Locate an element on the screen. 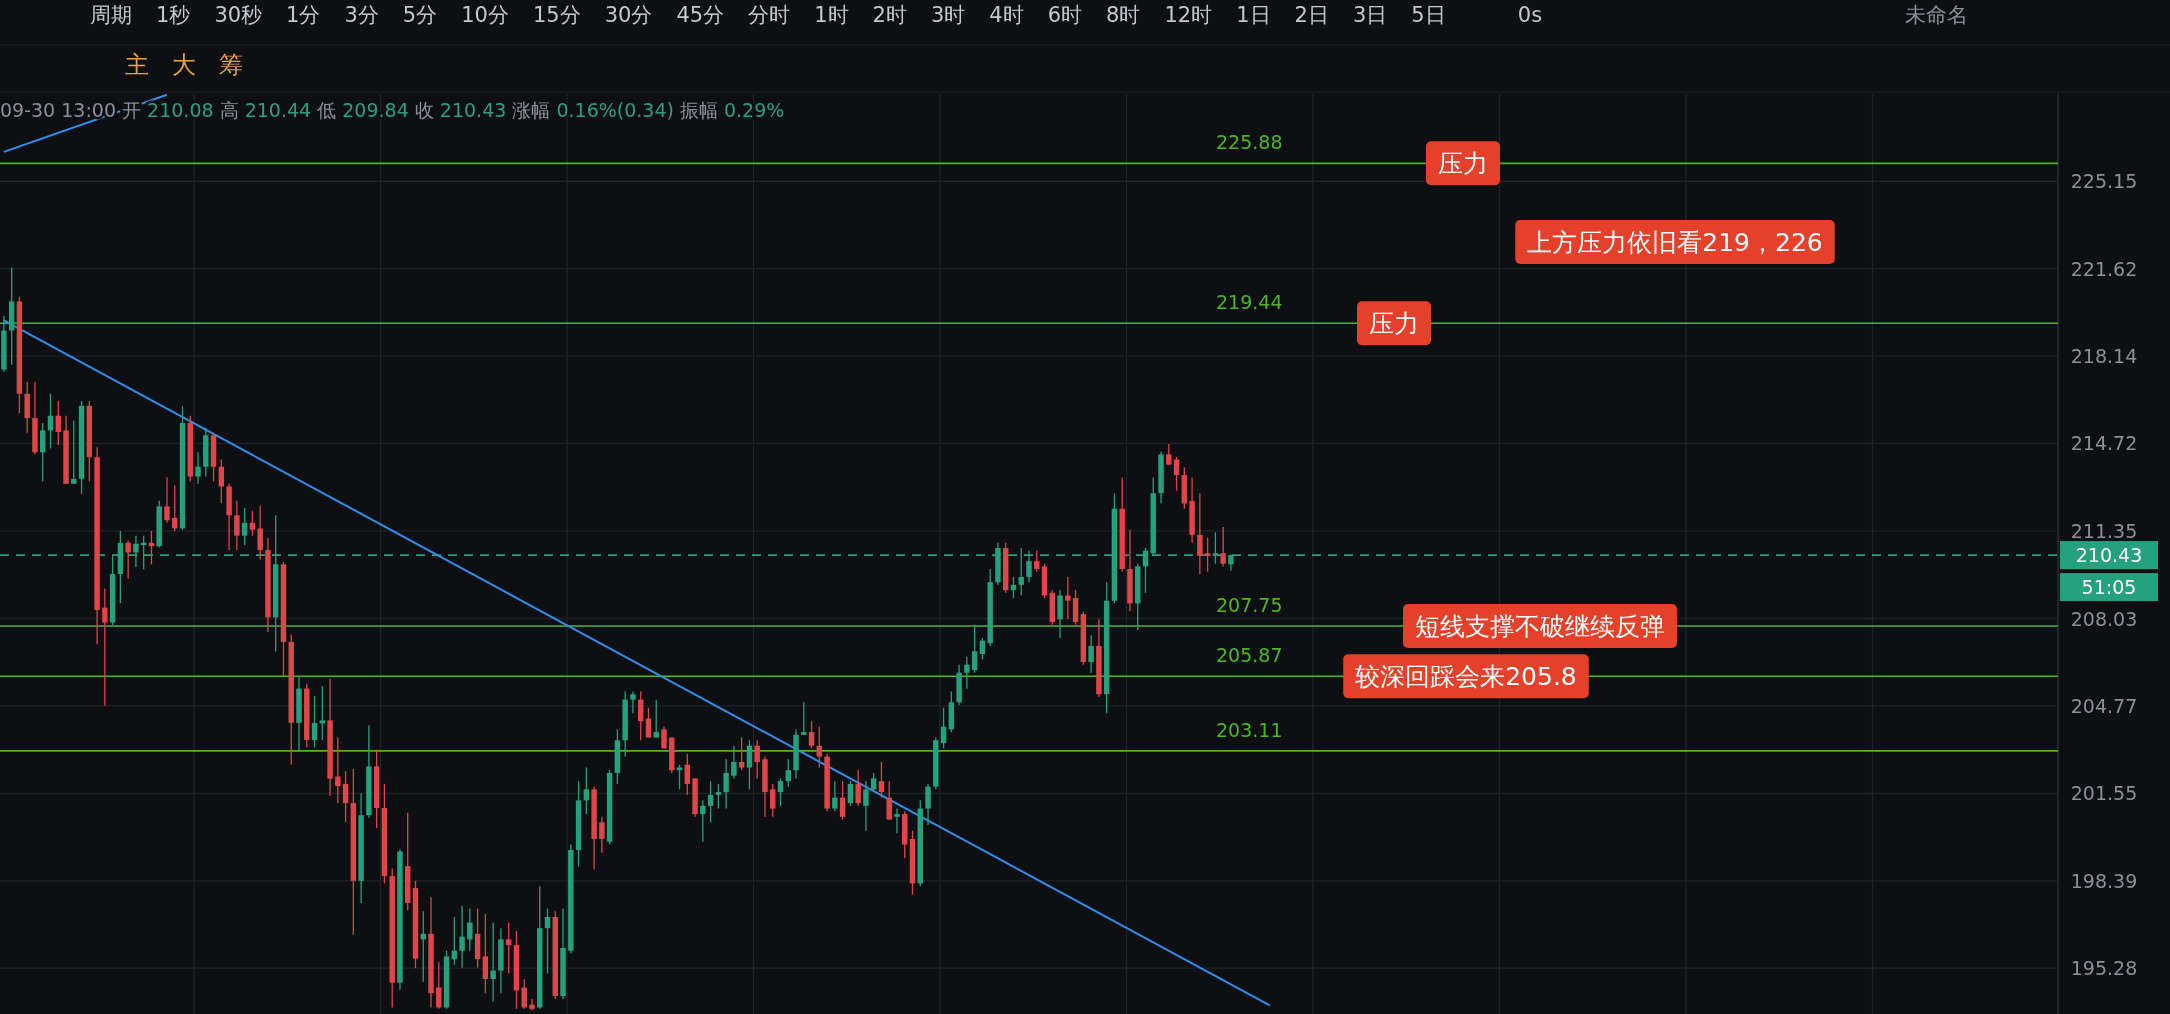 The height and width of the screenshot is (1014, 2170). text: 2日 is located at coordinates (1311, 15).